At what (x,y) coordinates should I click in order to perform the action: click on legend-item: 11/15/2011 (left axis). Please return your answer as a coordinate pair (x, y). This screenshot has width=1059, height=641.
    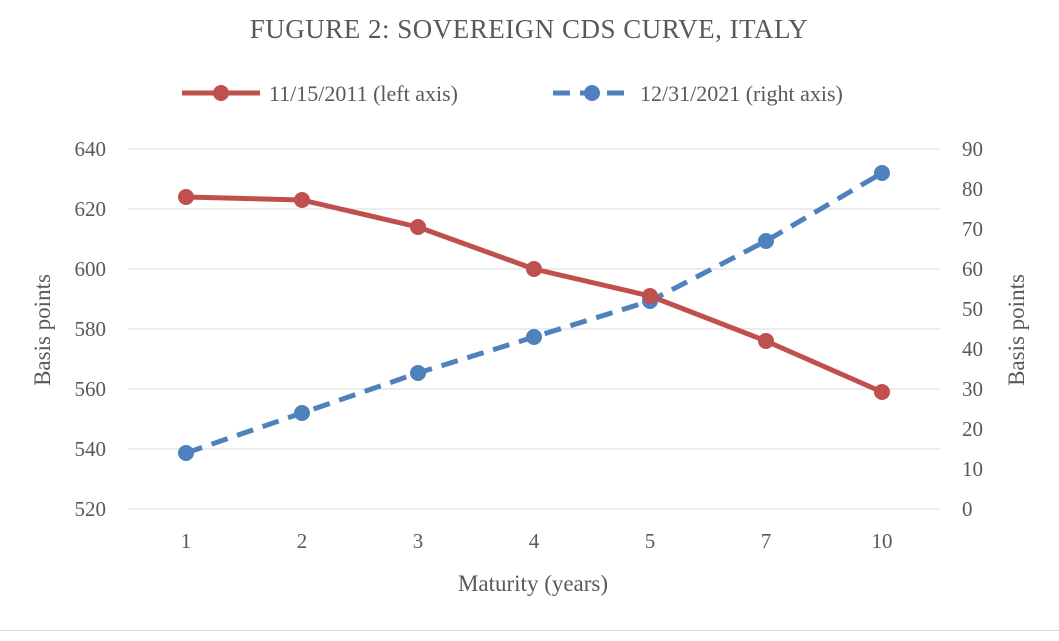
    Looking at the image, I should click on (320, 93).